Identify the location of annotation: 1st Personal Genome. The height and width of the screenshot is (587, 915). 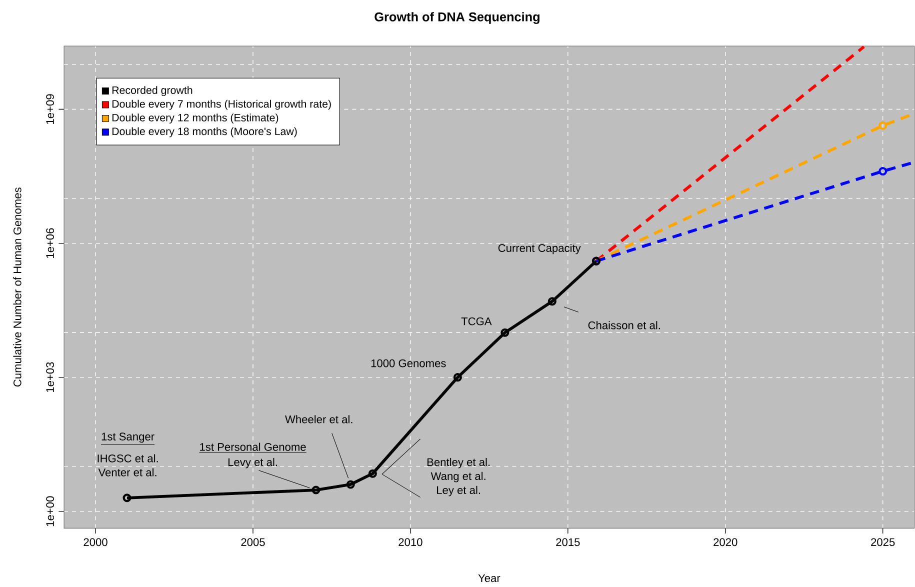
(253, 446).